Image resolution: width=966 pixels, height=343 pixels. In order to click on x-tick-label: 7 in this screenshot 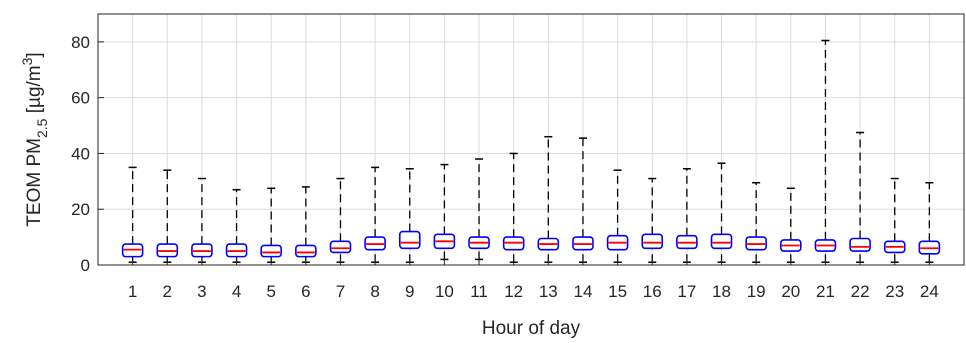, I will do `click(340, 291)`.